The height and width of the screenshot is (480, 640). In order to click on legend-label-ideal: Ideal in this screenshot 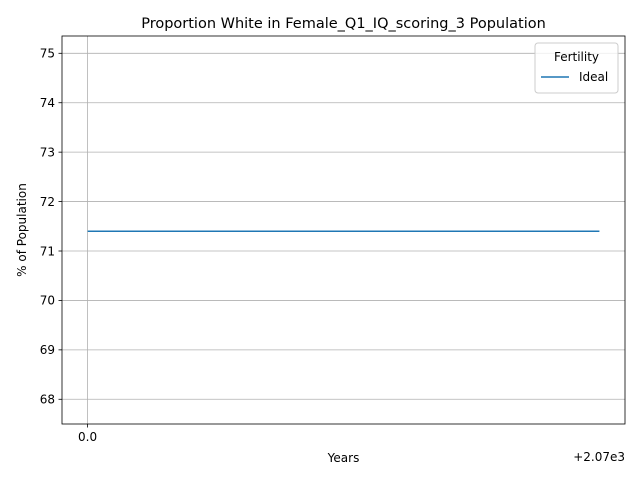, I will do `click(593, 77)`.